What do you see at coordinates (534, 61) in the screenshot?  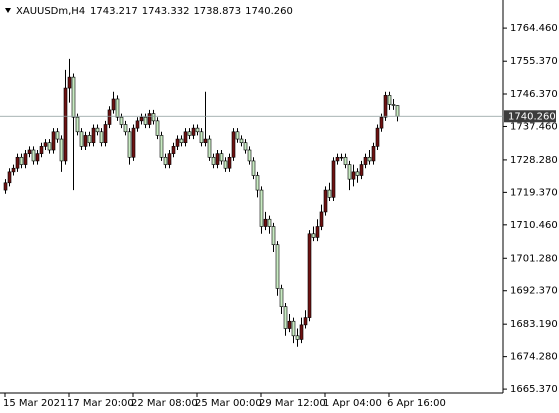 I see `y-tick-label: 1755.370` at bounding box center [534, 61].